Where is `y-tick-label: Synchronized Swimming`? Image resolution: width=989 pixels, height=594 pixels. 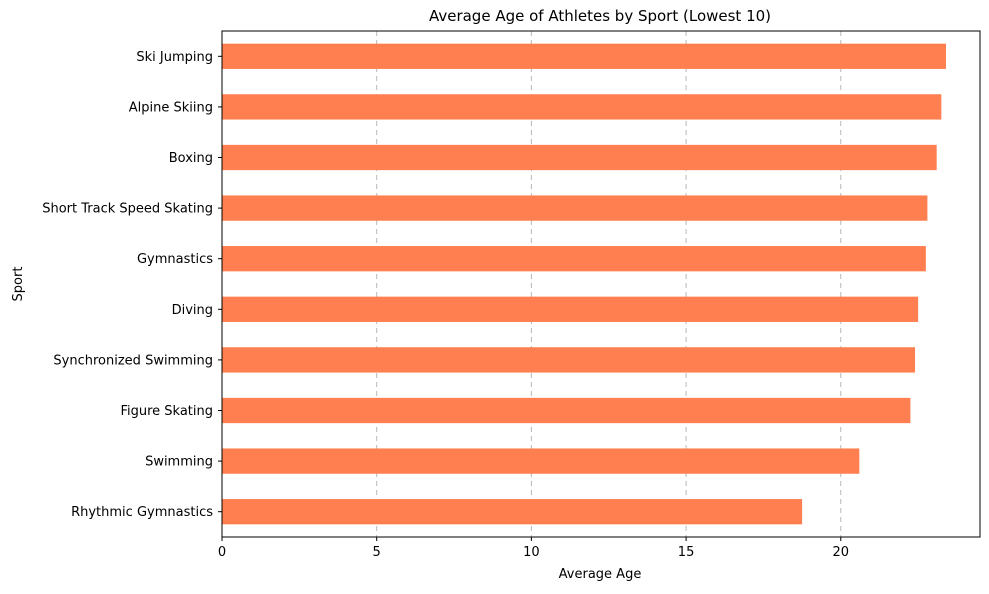
y-tick-label: Synchronized Swimming is located at coordinates (133, 360).